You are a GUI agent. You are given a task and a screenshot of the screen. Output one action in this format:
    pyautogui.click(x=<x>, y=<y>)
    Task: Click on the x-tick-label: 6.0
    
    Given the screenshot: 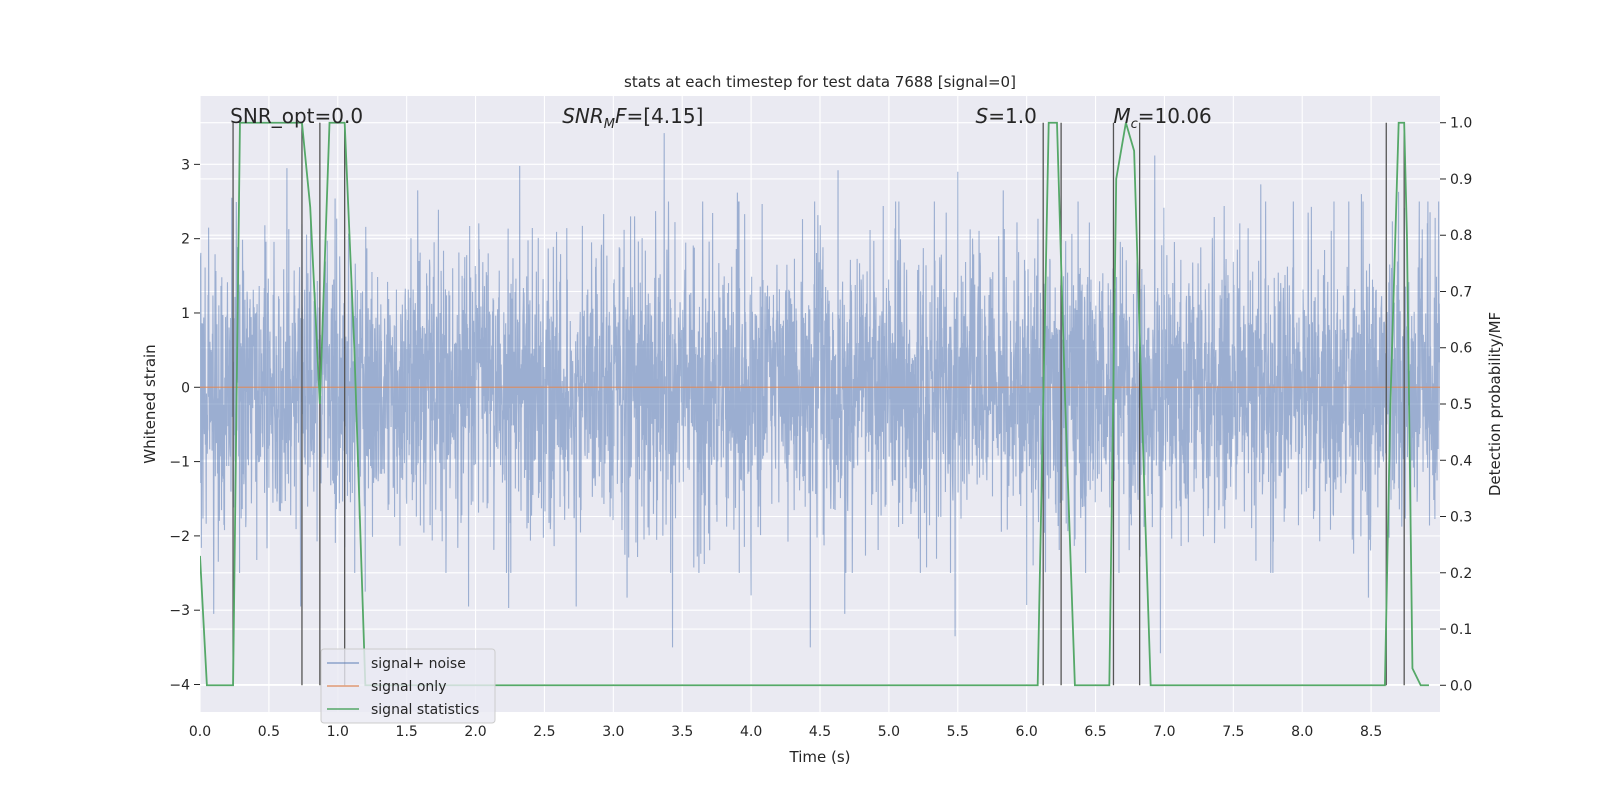 What is the action you would take?
    pyautogui.click(x=1027, y=732)
    